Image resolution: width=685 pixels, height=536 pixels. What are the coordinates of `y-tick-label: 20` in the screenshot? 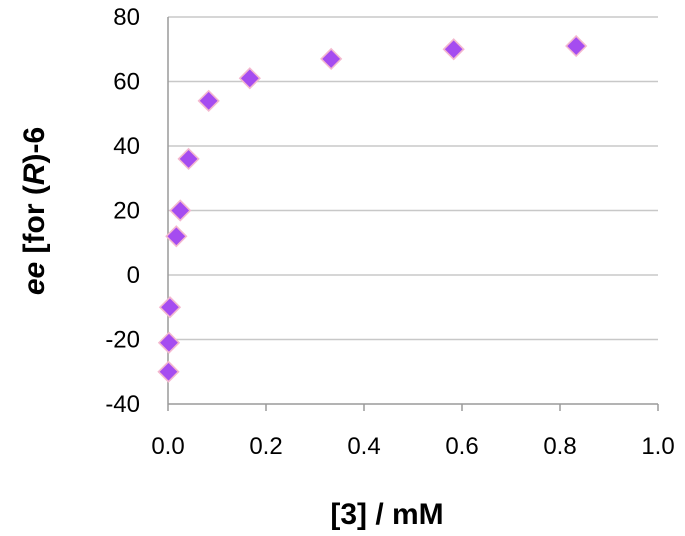 It's located at (126, 211).